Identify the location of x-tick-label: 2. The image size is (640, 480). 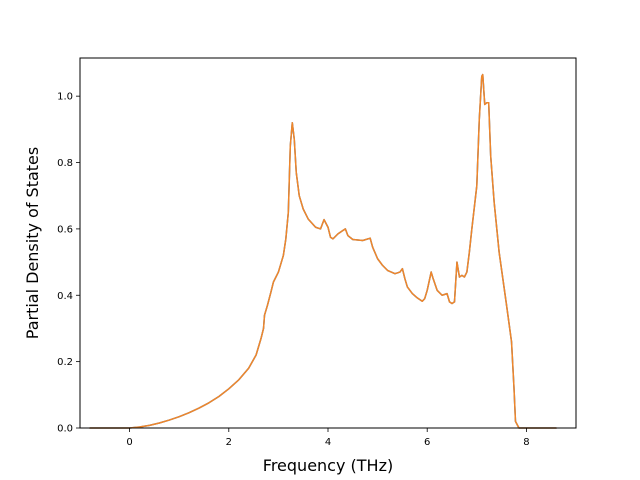
(229, 442).